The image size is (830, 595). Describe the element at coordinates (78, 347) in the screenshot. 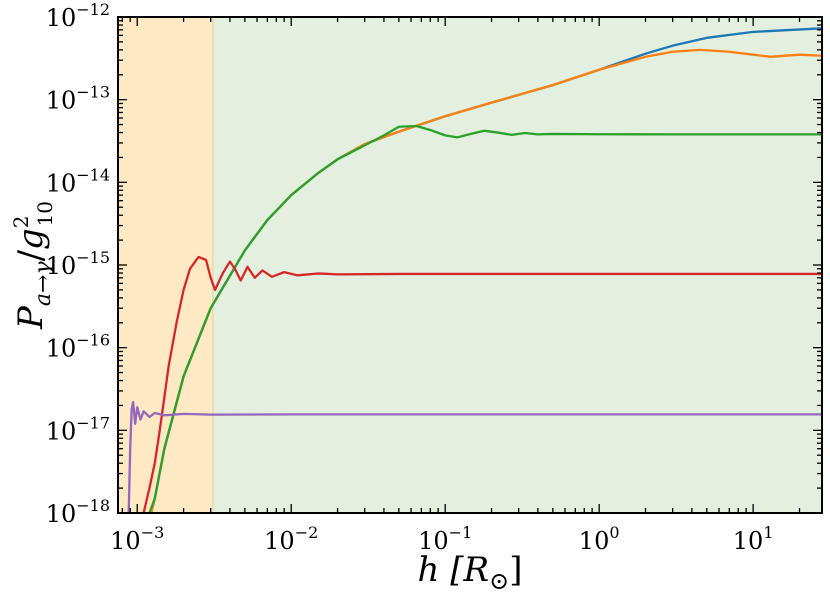

I see `y-tick-label: 10−16` at that location.